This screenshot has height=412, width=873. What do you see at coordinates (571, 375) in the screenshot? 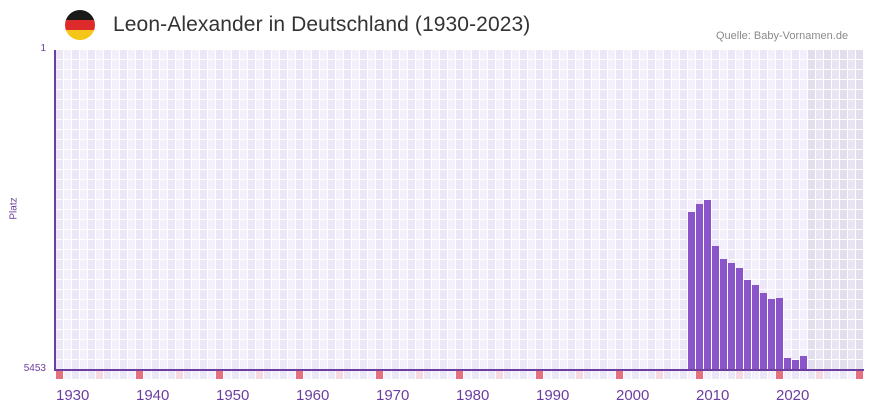
I see `year-marker` at bounding box center [571, 375].